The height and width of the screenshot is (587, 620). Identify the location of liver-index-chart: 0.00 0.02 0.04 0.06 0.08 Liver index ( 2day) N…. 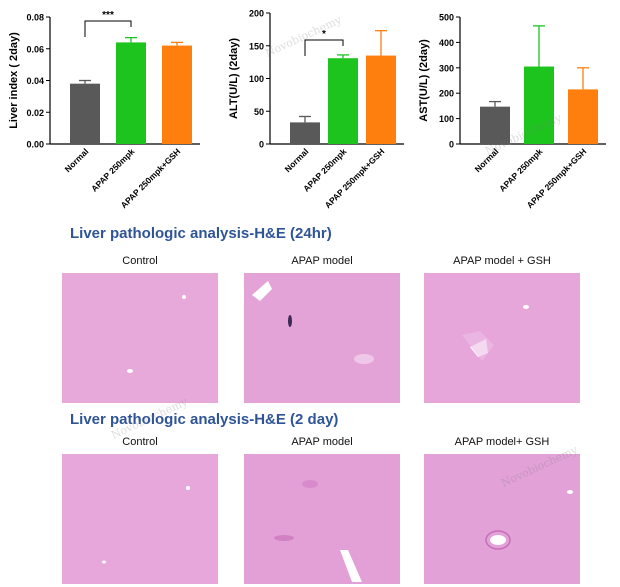
(104, 110).